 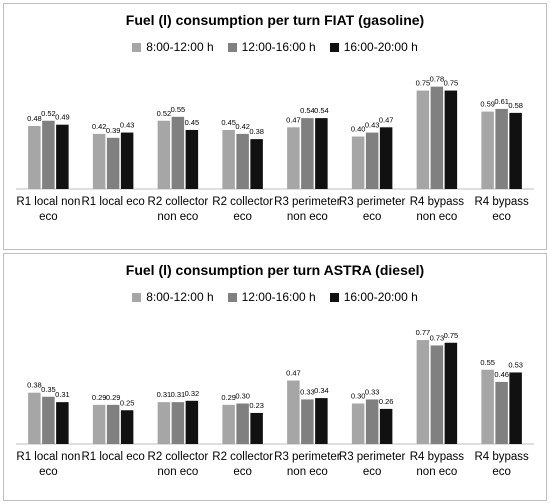 What do you see at coordinates (386, 119) in the screenshot?
I see `data-label: 0.47` at bounding box center [386, 119].